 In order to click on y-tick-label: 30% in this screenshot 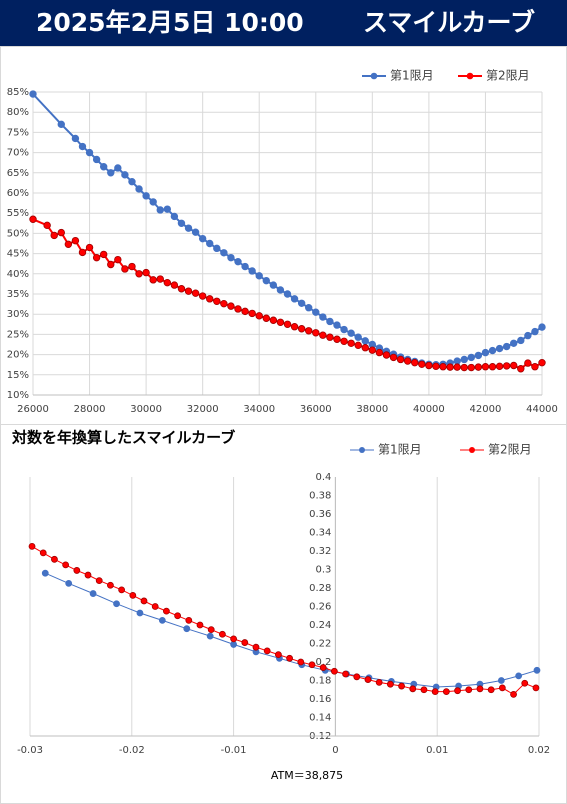, I will do `click(18, 314)`.